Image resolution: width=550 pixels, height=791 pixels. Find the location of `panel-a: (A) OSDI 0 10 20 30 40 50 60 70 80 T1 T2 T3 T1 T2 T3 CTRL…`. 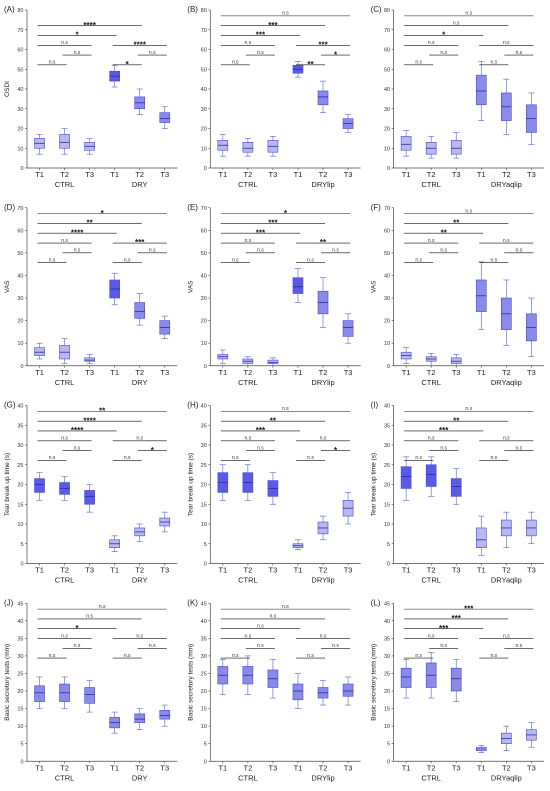

panel-a: (A) OSDI 0 10 20 30 40 50 60 70 80 T1 T2 T3 T1 T2 T3 CTRL… is located at coordinates (91, 97).